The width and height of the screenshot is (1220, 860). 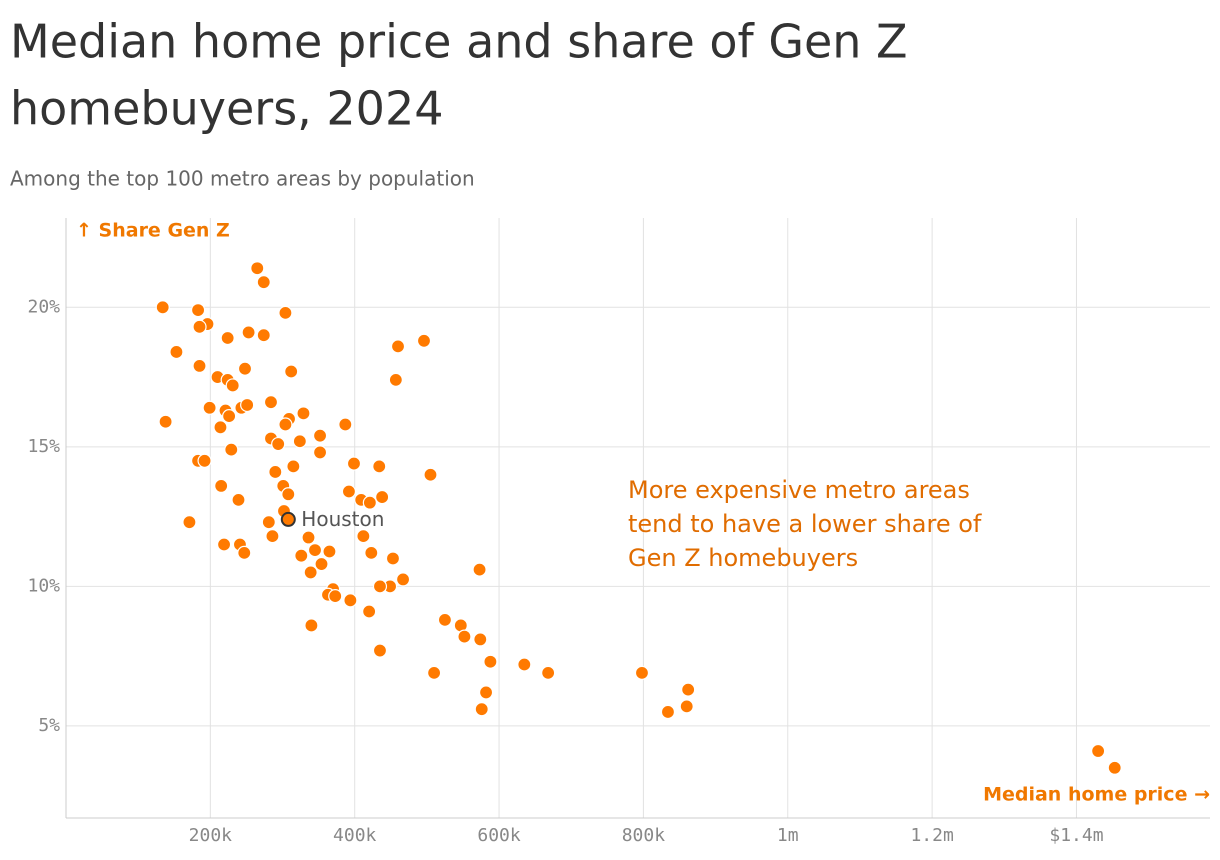 I want to click on x-tick-label: 800k, so click(x=644, y=835).